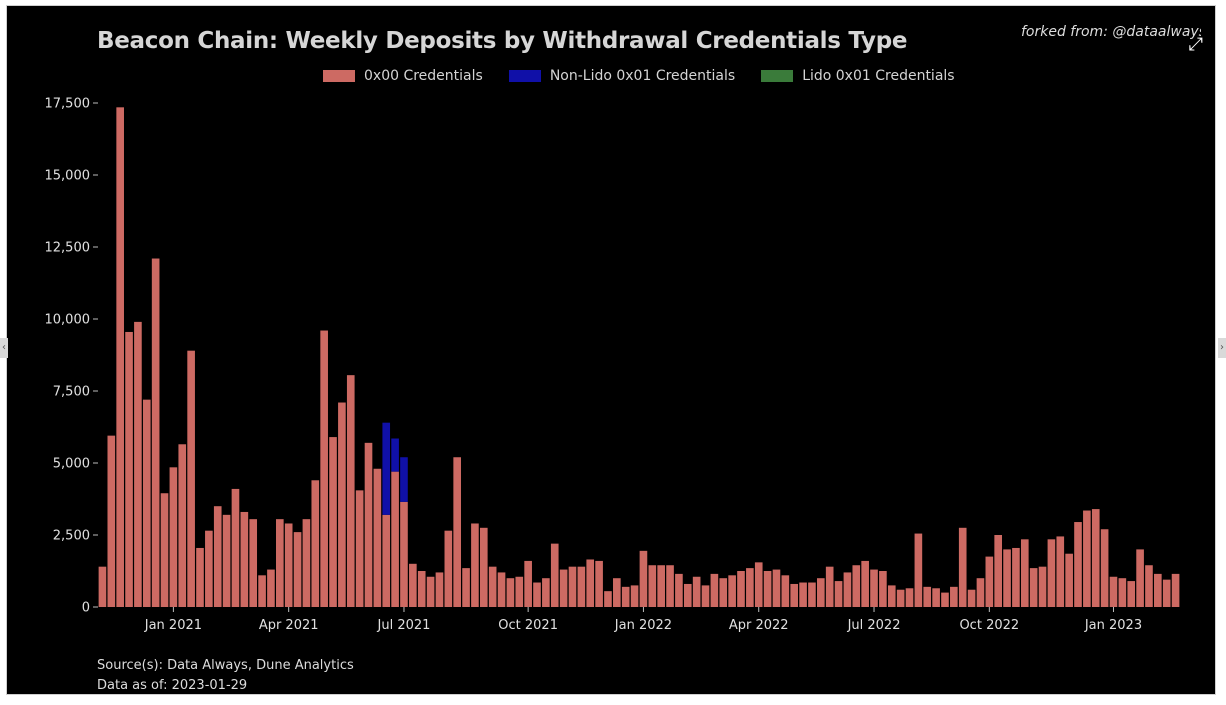 The height and width of the screenshot is (705, 1226). Describe the element at coordinates (621, 76) in the screenshot. I see `legend-item-nonlido: Non-Lido 0x01 Credentials` at that location.